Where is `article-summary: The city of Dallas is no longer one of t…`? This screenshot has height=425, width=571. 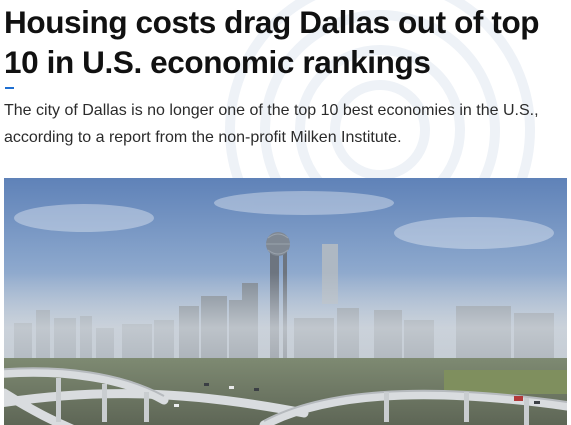 article-summary: The city of Dallas is no longer one of t… is located at coordinates (271, 124).